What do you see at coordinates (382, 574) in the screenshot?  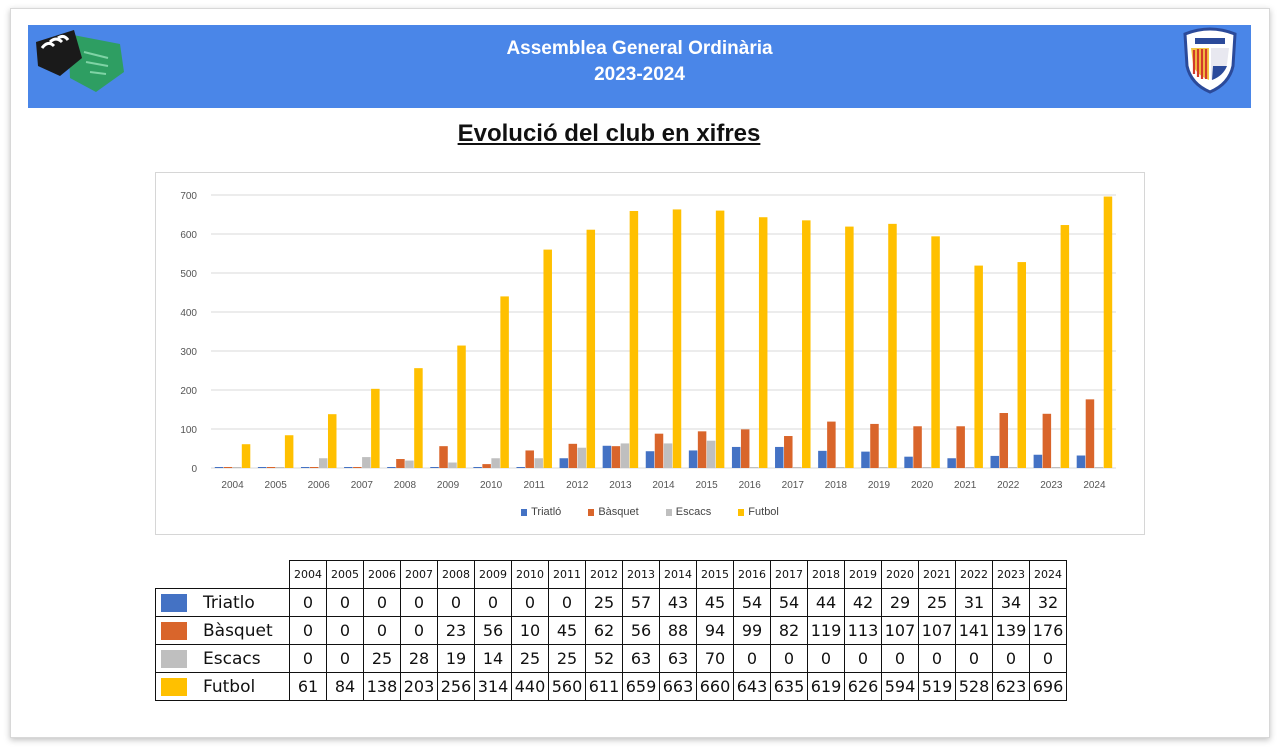 I see `year-header: 2006` at bounding box center [382, 574].